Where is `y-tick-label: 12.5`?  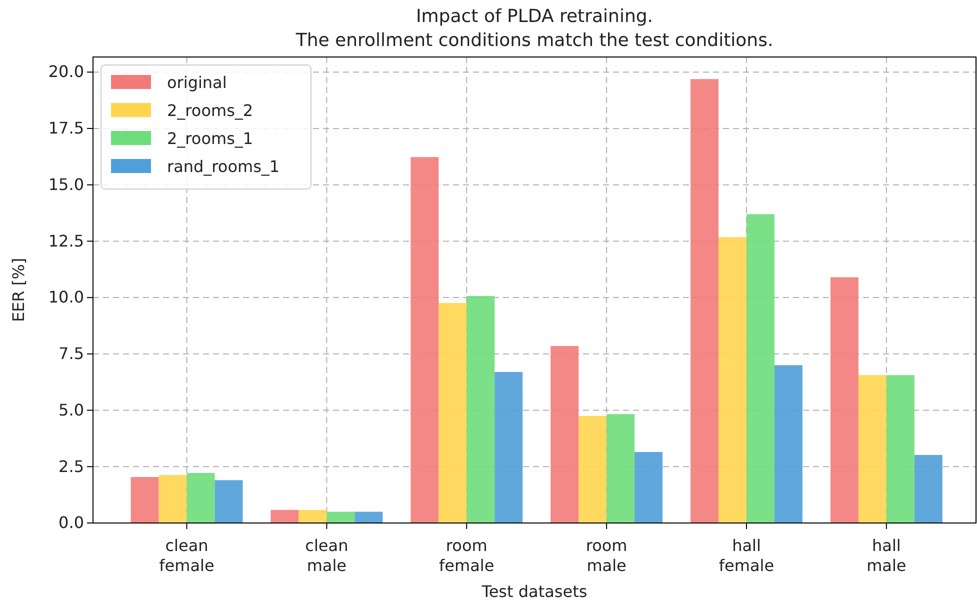 y-tick-label: 12.5 is located at coordinates (66, 240).